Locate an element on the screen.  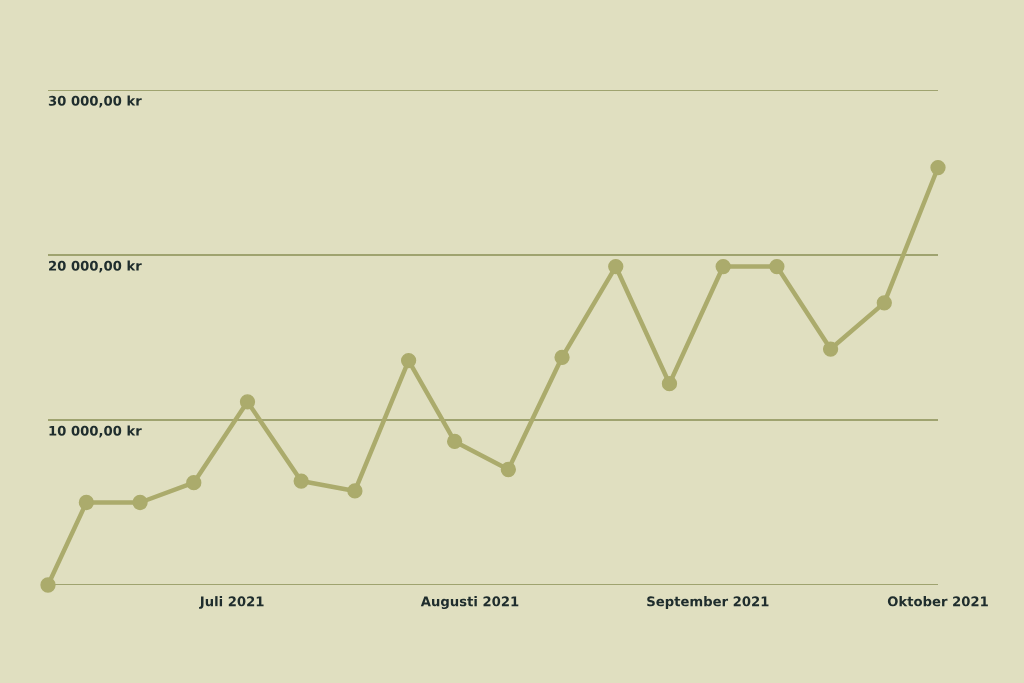
x-tick-label: Oktober 2021 is located at coordinates (937, 601).